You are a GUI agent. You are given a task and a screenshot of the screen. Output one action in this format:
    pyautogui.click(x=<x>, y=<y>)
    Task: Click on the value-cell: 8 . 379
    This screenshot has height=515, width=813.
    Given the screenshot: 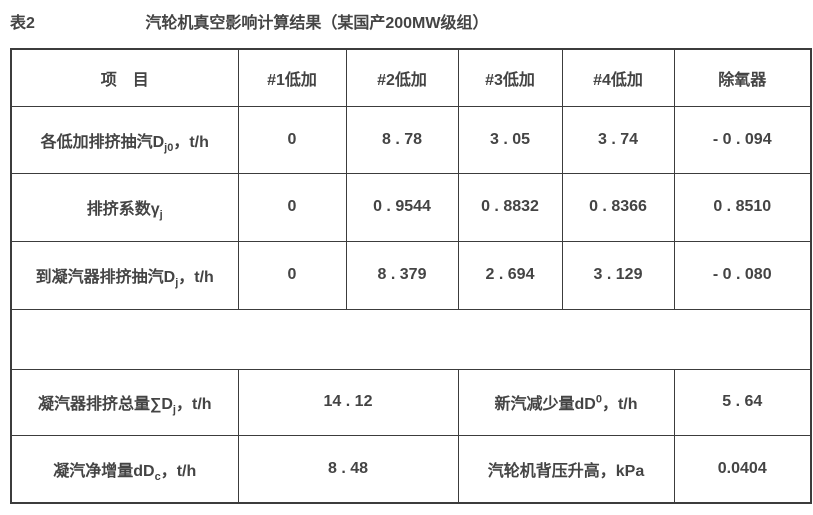 What is the action you would take?
    pyautogui.click(x=402, y=275)
    